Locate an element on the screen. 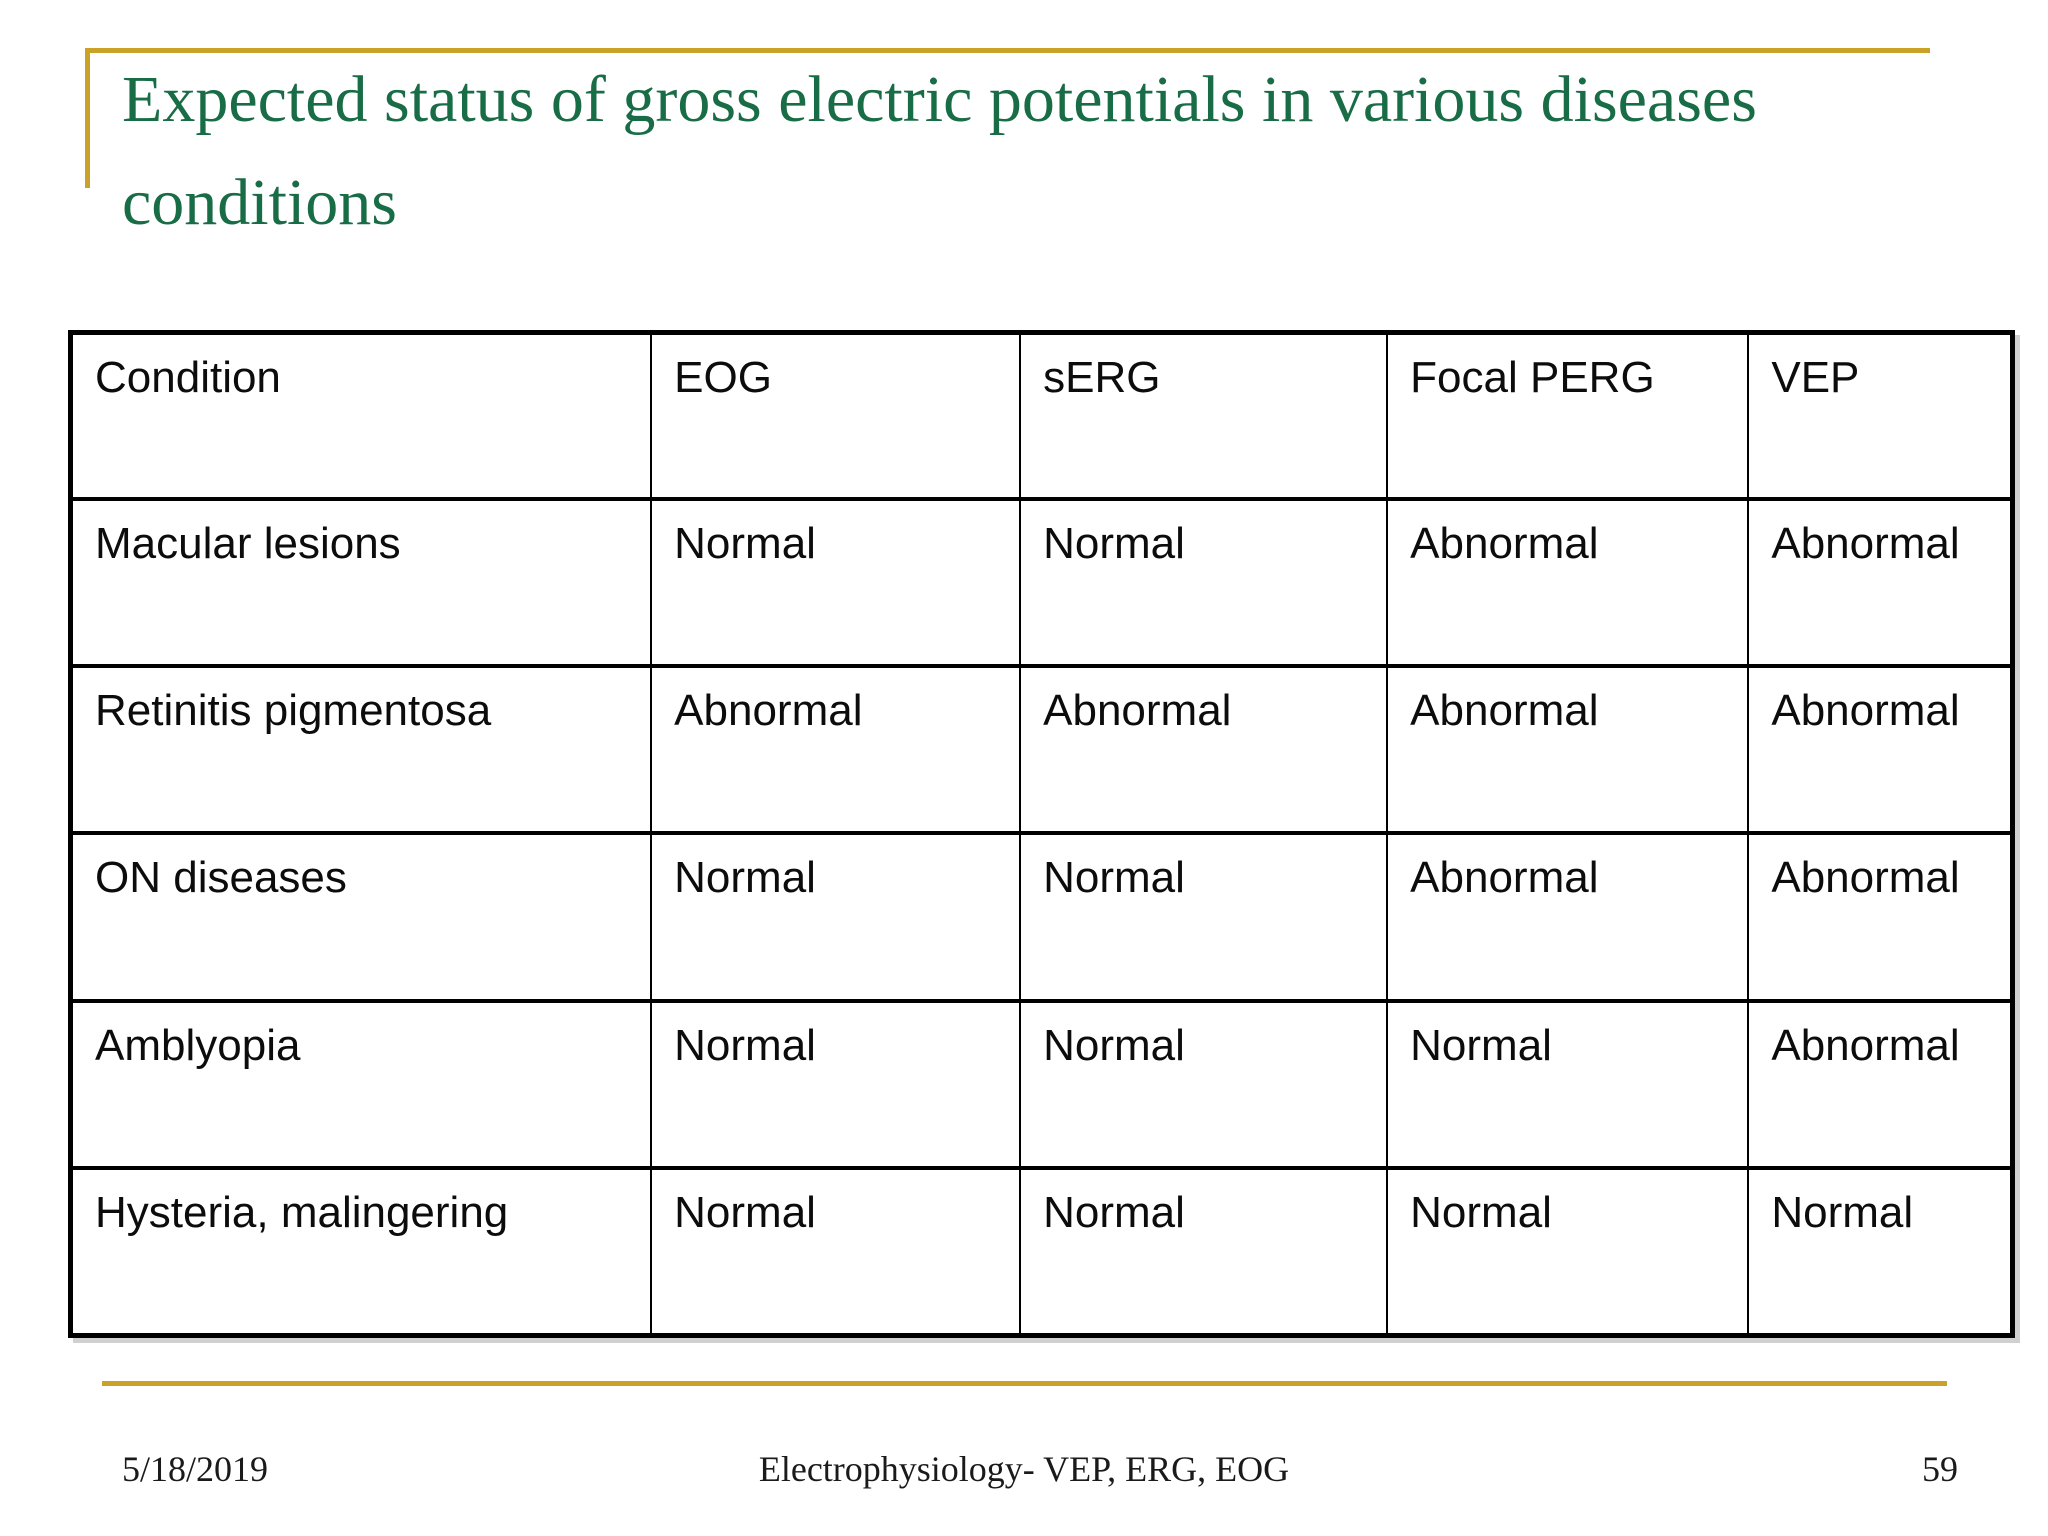 The height and width of the screenshot is (1536, 2048). title-accent-top-line is located at coordinates (1007, 50).